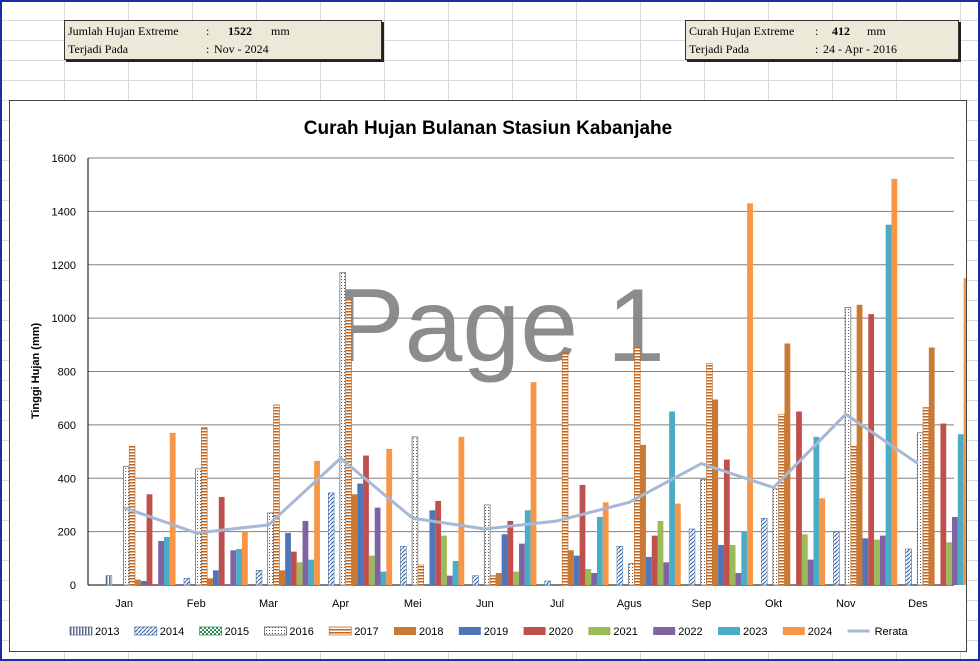  I want to click on legend-label: 2023, so click(755, 632).